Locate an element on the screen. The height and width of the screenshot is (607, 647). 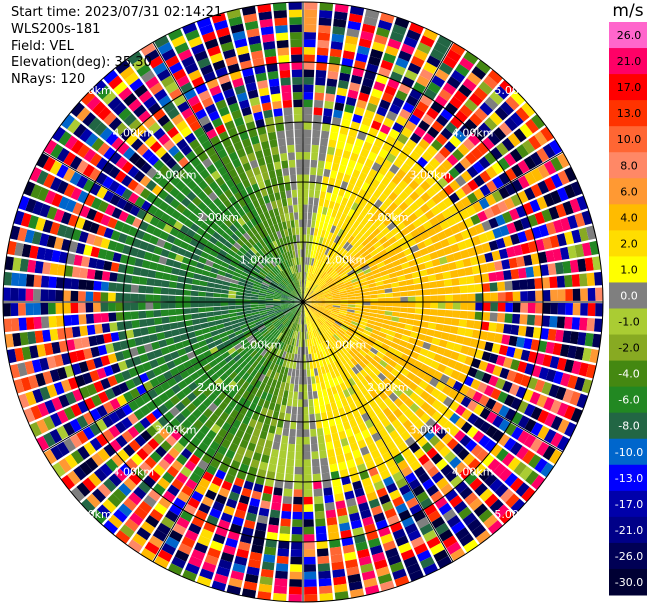
colorbar-tick-label: 10.0 is located at coordinates (629, 139).